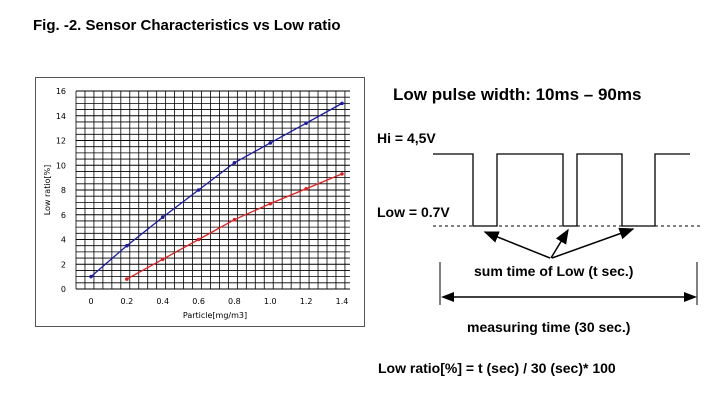 The height and width of the screenshot is (409, 714). I want to click on y-axis-label: Low ratio[%], so click(47, 190).